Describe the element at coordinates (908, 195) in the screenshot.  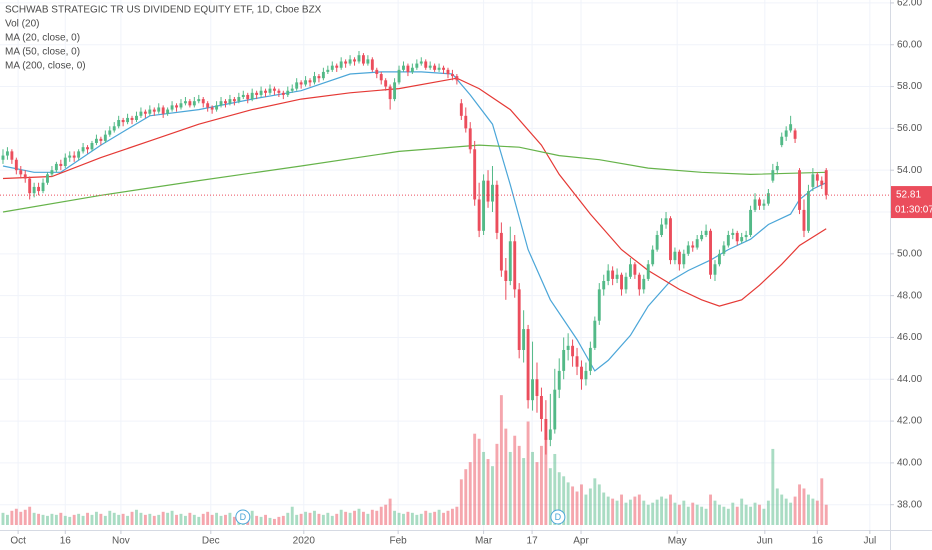
I see `last-price-label: 52.81` at that location.